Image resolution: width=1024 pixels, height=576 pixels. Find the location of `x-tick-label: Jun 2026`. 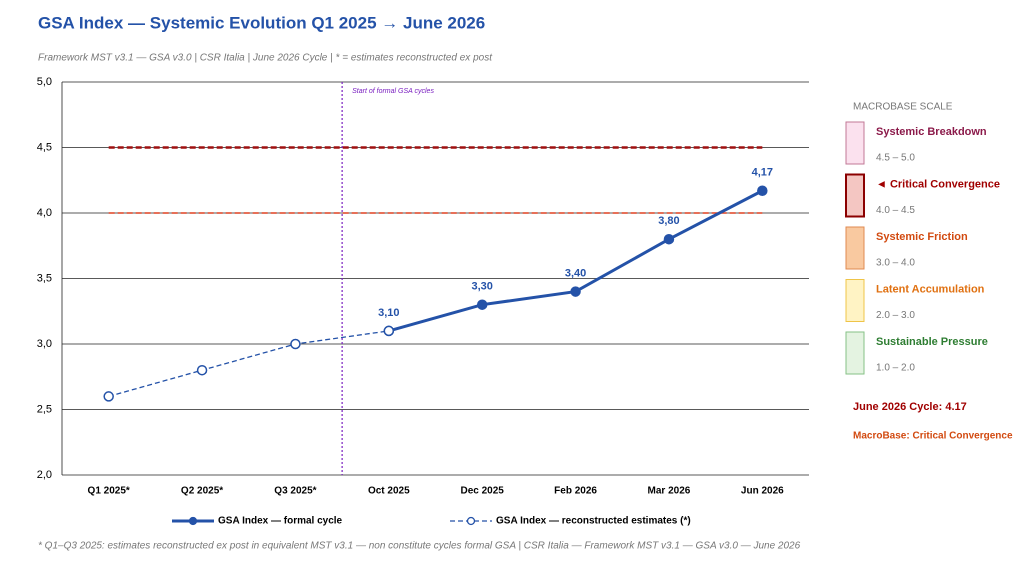

x-tick-label: Jun 2026 is located at coordinates (762, 491).